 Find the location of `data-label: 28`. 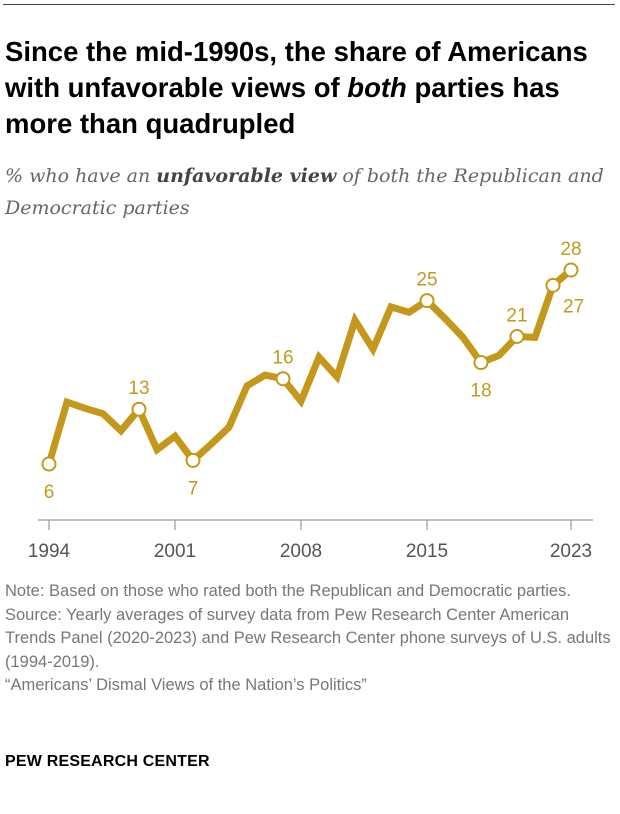

data-label: 28 is located at coordinates (570, 249).